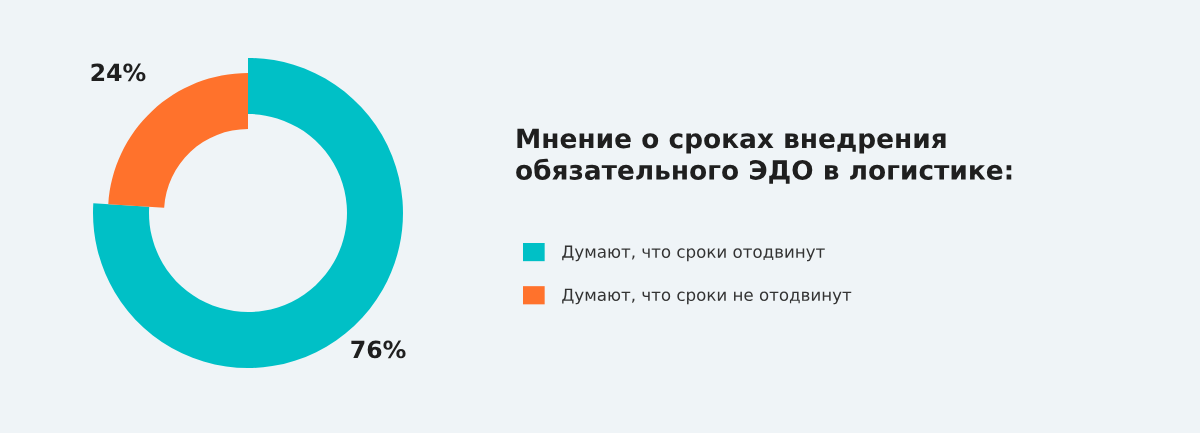  I want to click on data-label: 24%, so click(118, 72).